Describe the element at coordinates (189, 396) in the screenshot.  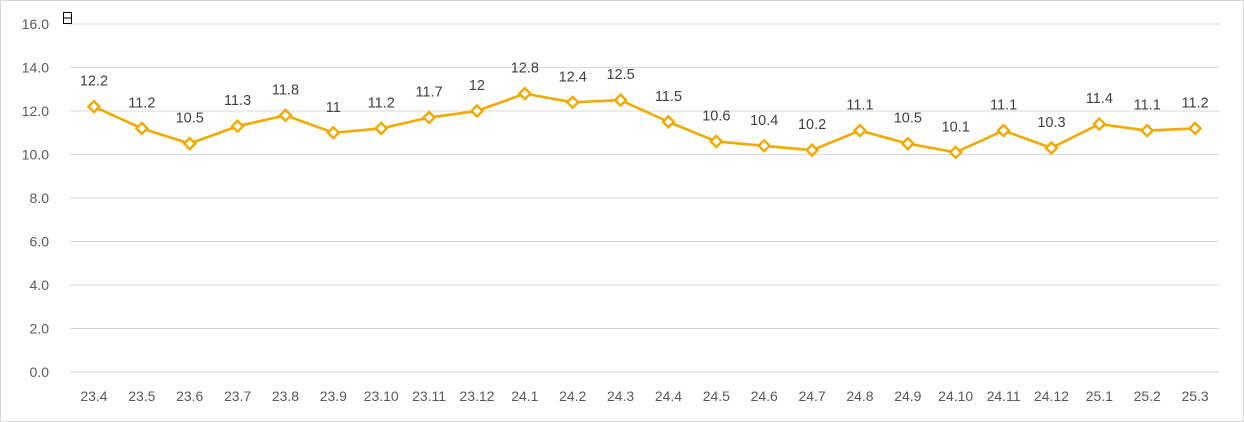
I see `x-tick-label: 23.6` at that location.